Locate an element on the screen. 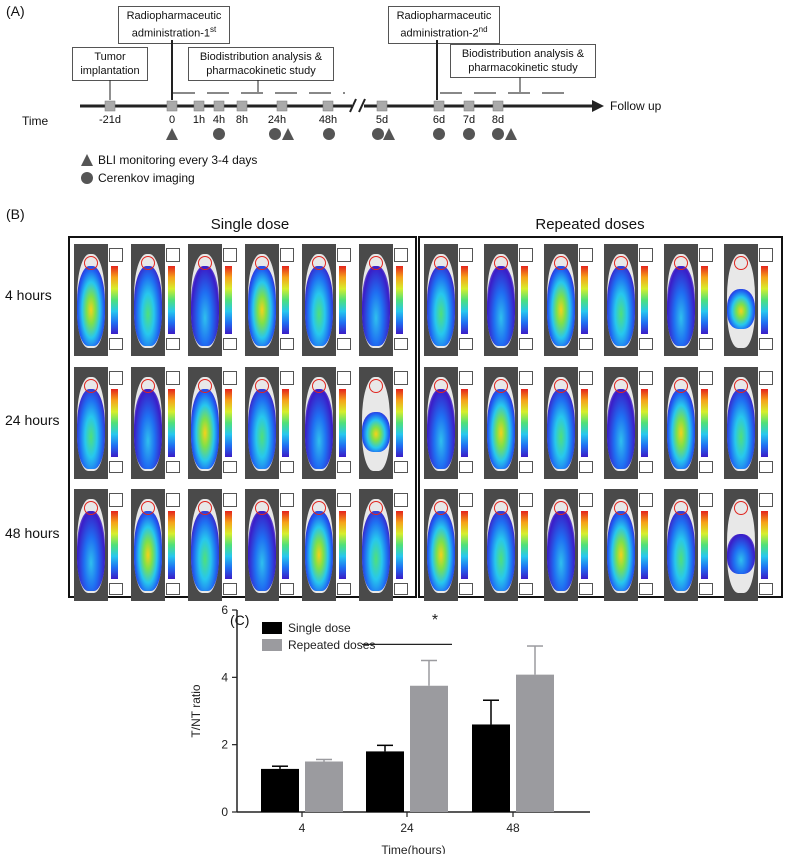  radio-admin-1-sup: st is located at coordinates (213, 29).